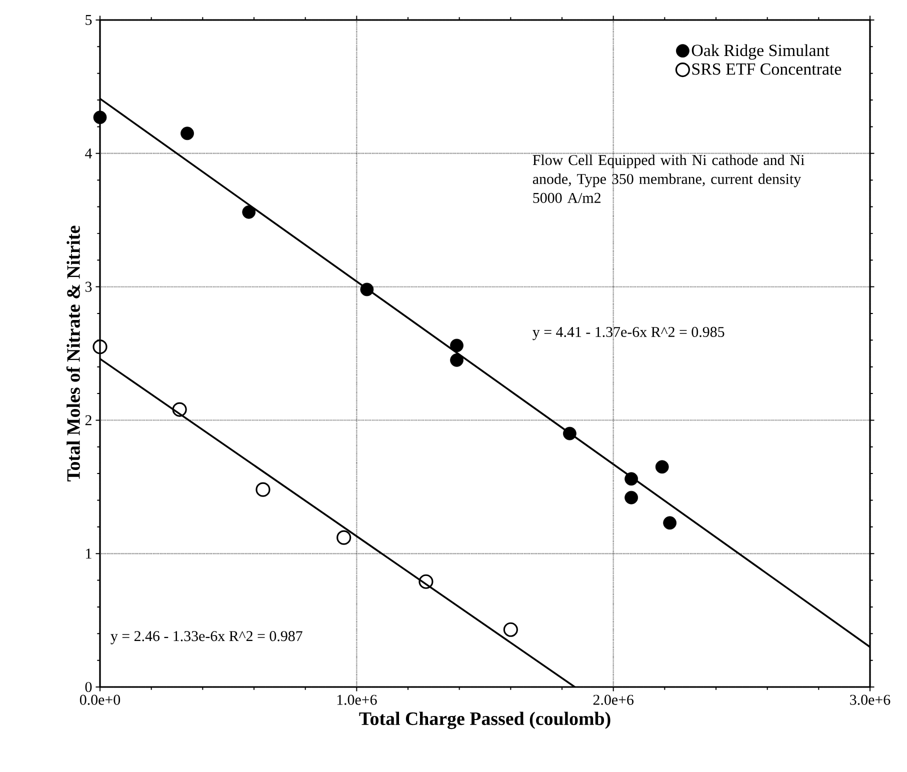 Image resolution: width=907 pixels, height=772 pixels. I want to click on x-tick-label: 0.0e+0, so click(100, 699).